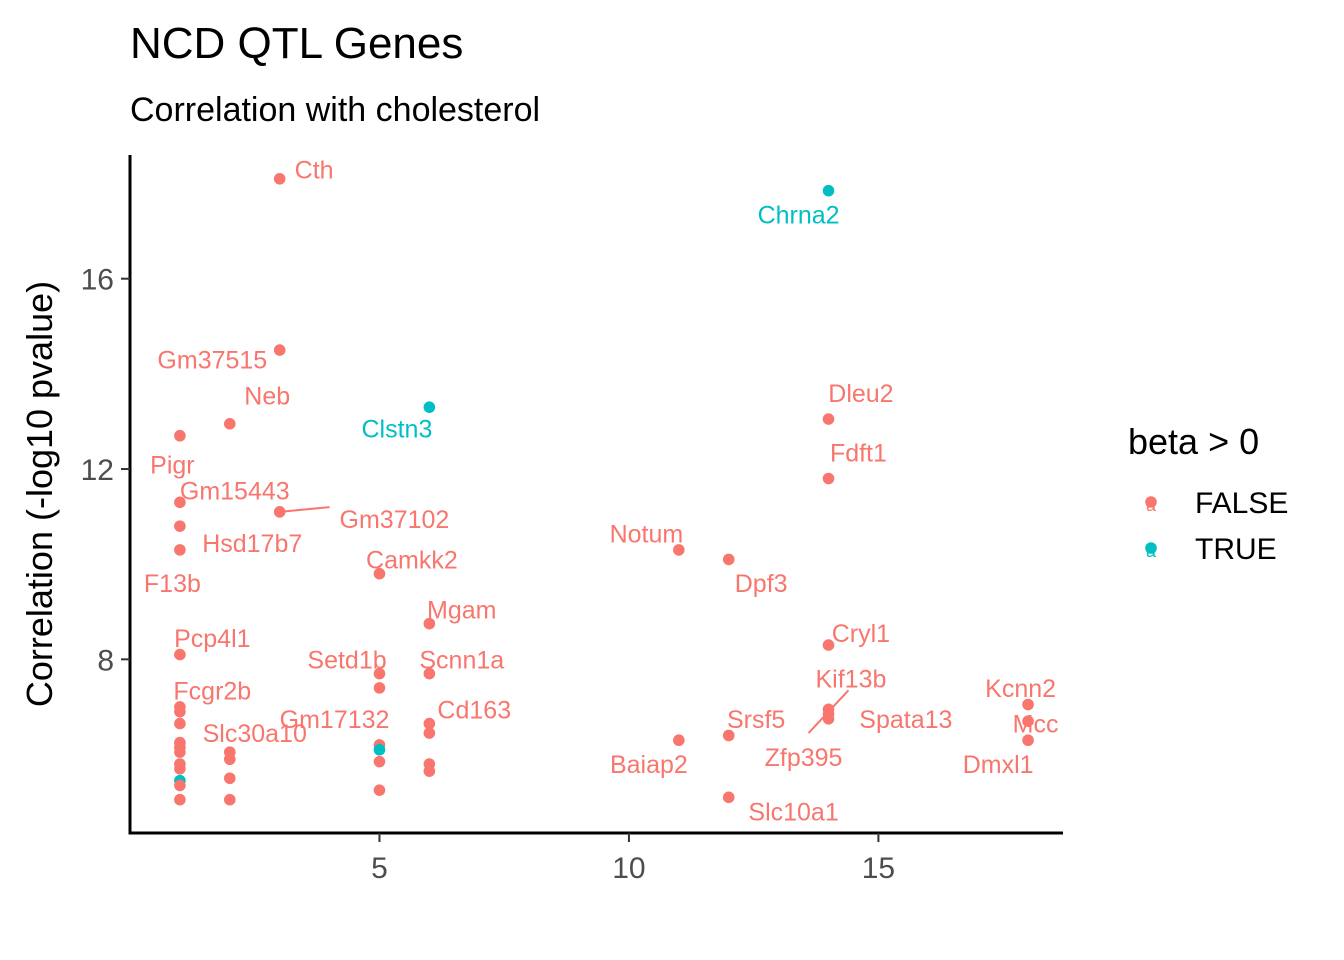 The height and width of the screenshot is (960, 1344). Describe the element at coordinates (396, 430) in the screenshot. I see `point-label: Clstn3` at that location.